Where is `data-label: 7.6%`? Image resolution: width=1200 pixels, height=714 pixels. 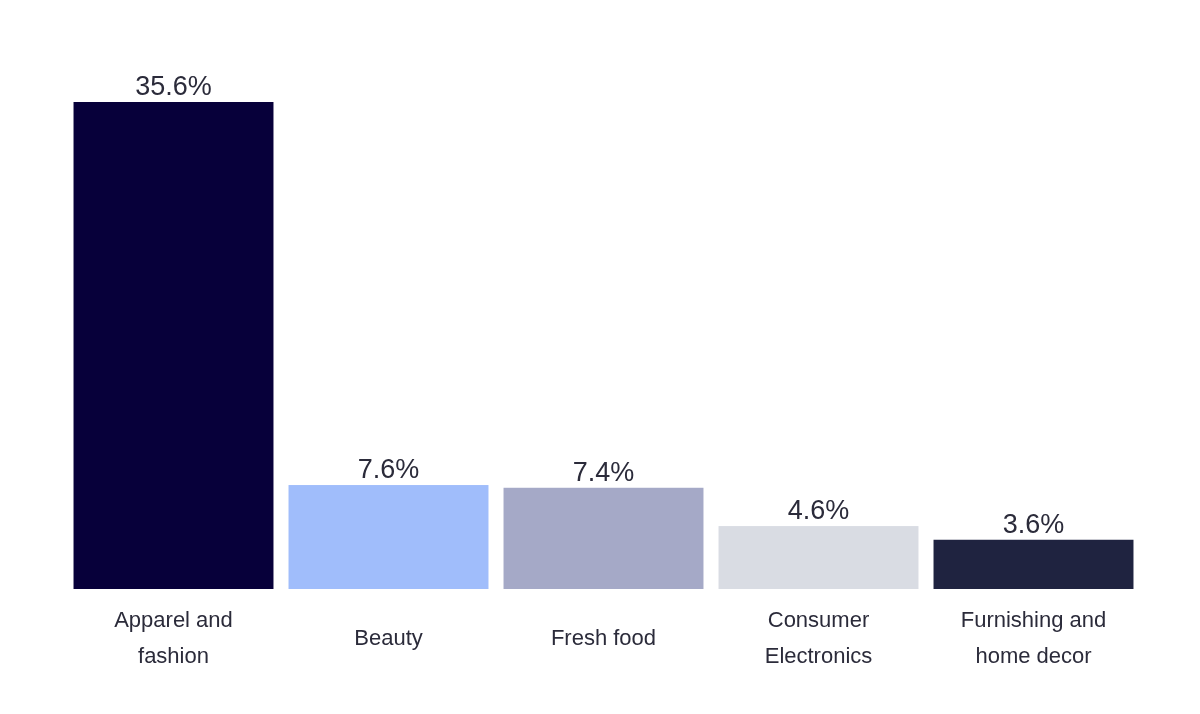 data-label: 7.6% is located at coordinates (388, 469).